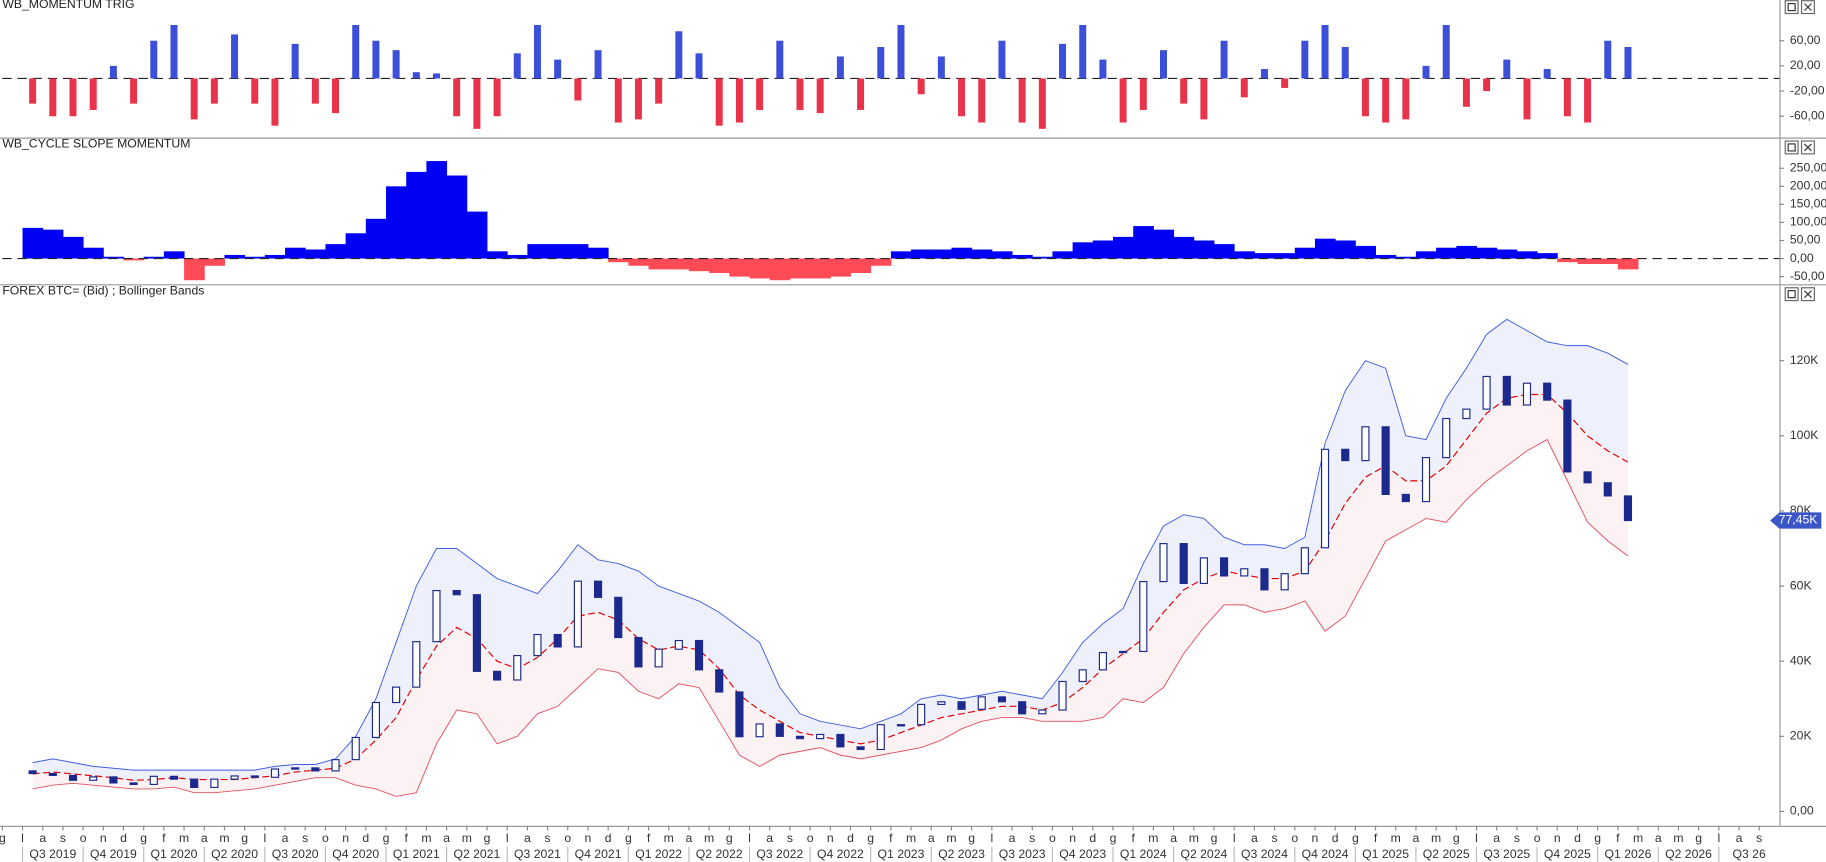  What do you see at coordinates (1597, 838) in the screenshot?
I see `x-month-label: g` at bounding box center [1597, 838].